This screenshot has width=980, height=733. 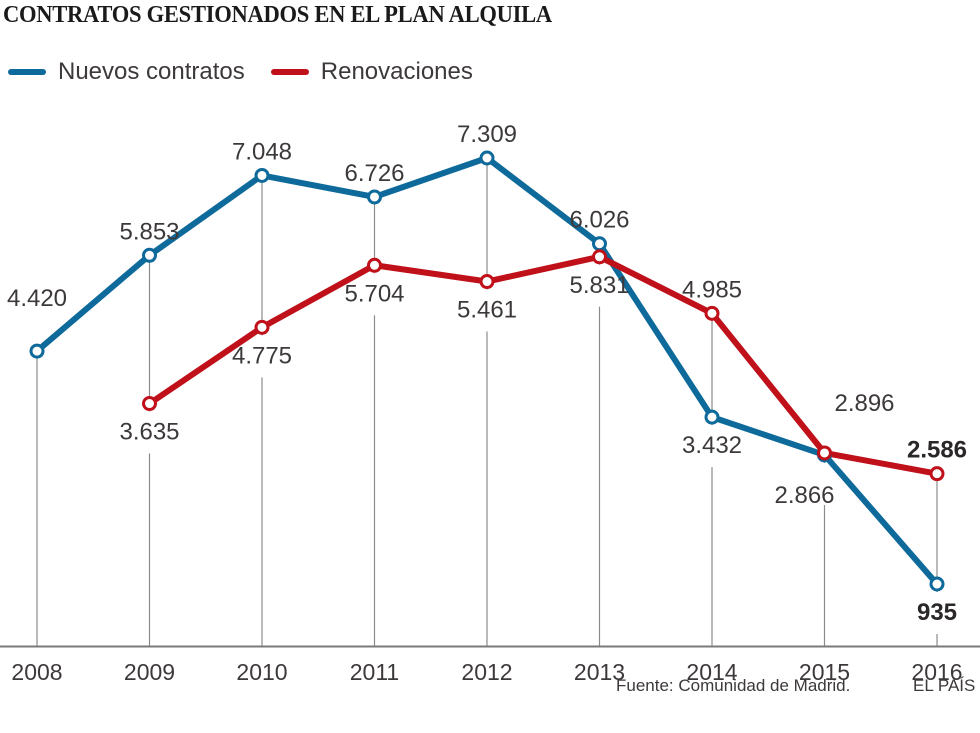 I want to click on x-tick-label: 2013, so click(x=599, y=672).